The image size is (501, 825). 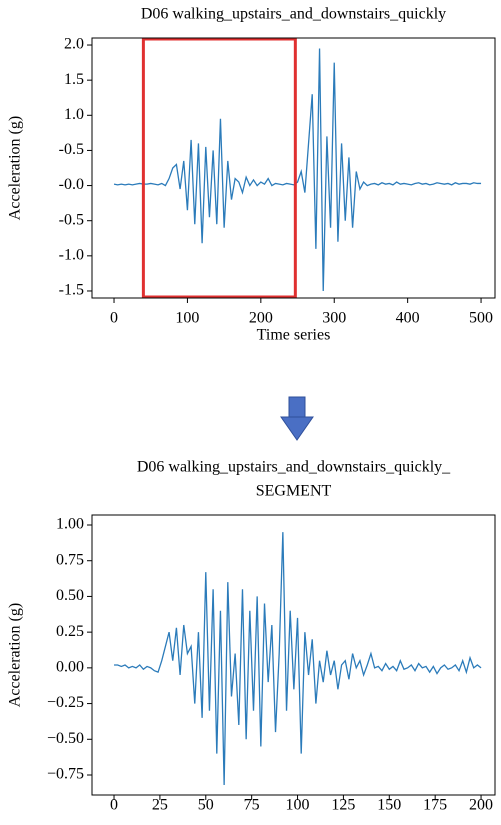 I want to click on x-tick-label: 300, so click(x=334, y=318).